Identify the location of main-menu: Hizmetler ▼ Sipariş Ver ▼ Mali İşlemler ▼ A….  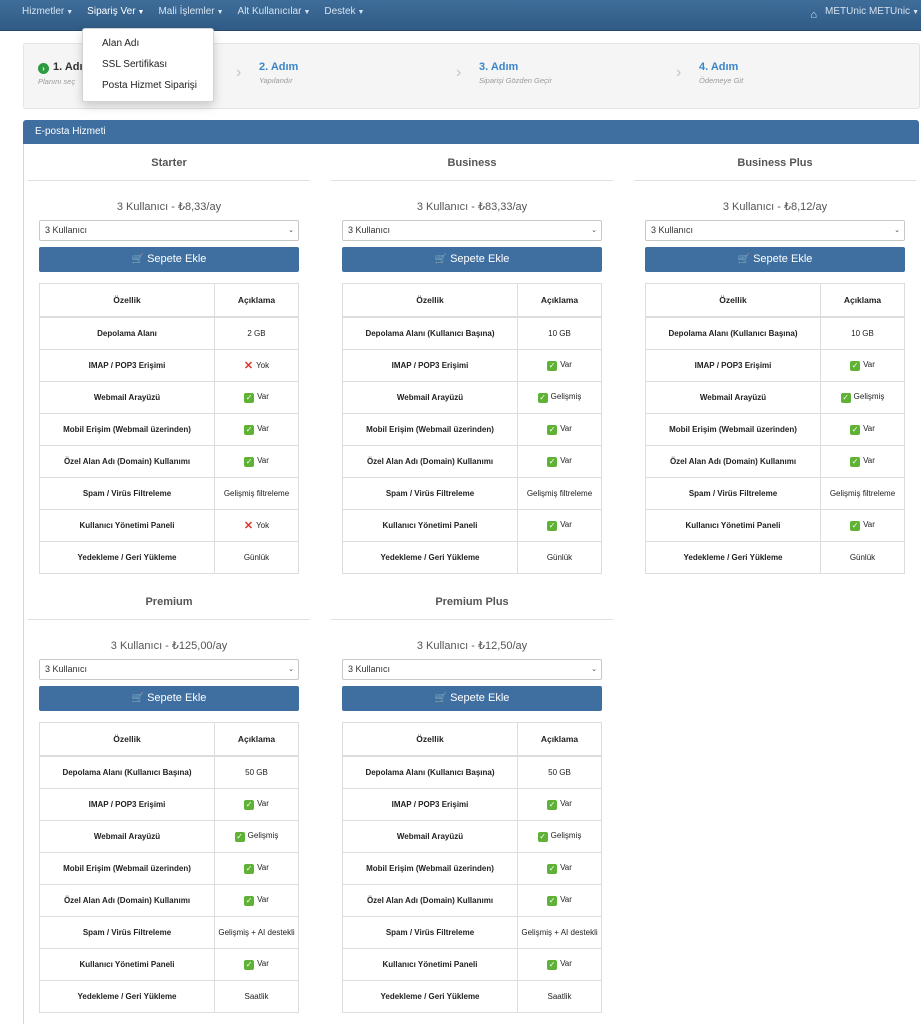
(185, 15).